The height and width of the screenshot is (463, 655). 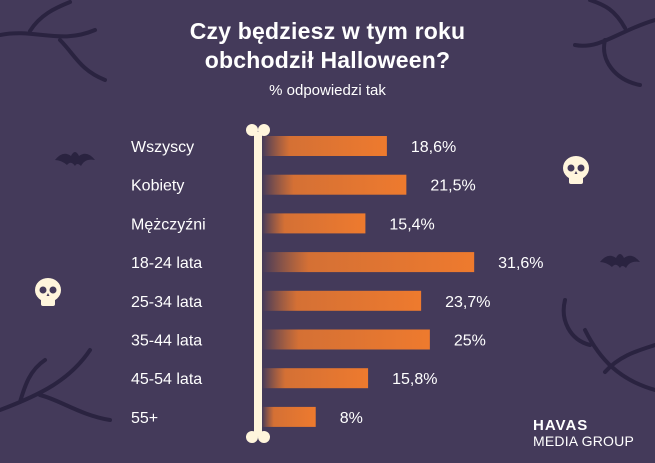 What do you see at coordinates (327, 90) in the screenshot?
I see `chart-subtitle: % odpowiedzi tak` at bounding box center [327, 90].